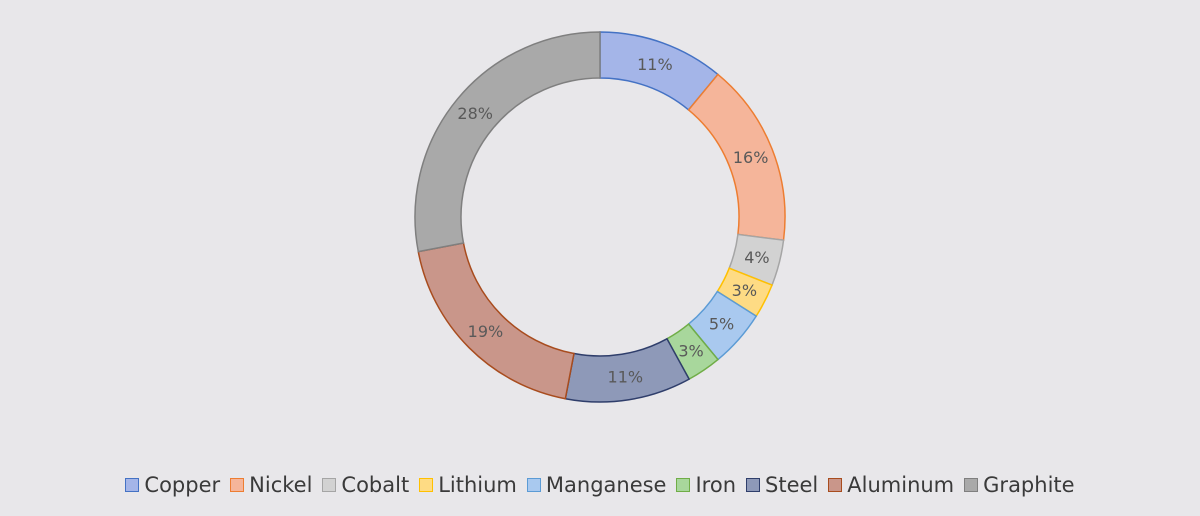 Image resolution: width=1200 pixels, height=516 pixels. What do you see at coordinates (683, 485) in the screenshot?
I see `legend-swatch-iron` at bounding box center [683, 485].